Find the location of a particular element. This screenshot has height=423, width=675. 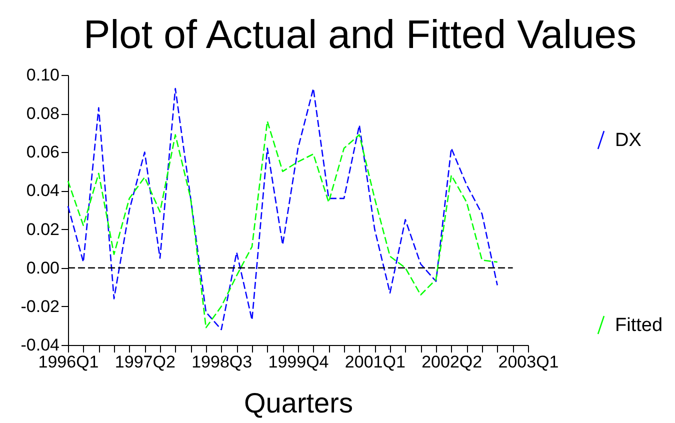

x-tick-label: 1997Q2 is located at coordinates (145, 362).